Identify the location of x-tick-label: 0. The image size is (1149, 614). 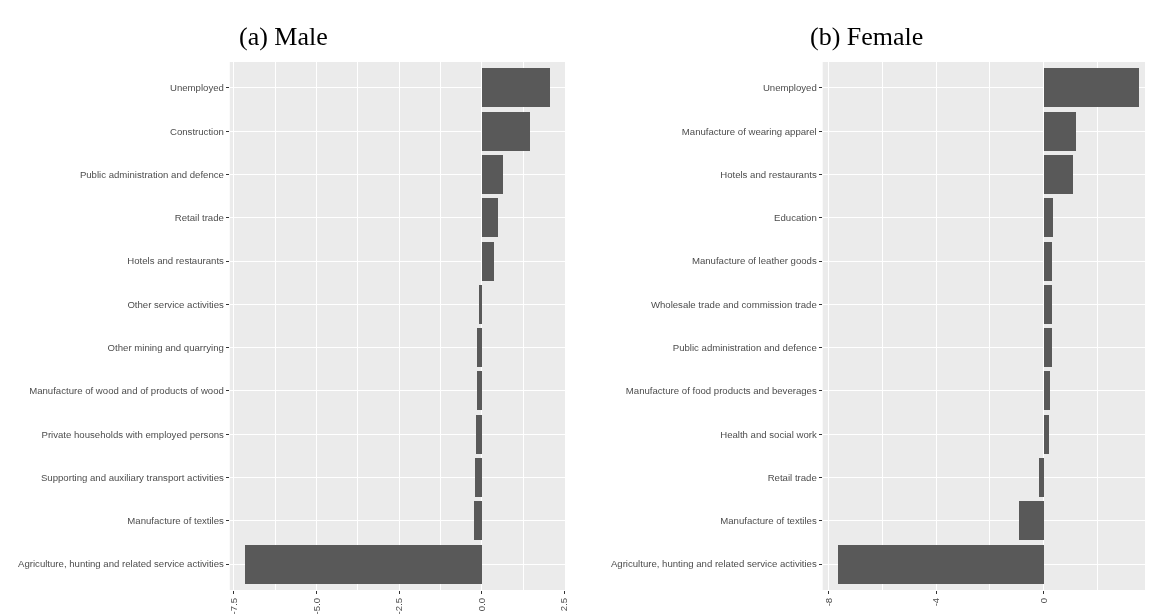
(1043, 600).